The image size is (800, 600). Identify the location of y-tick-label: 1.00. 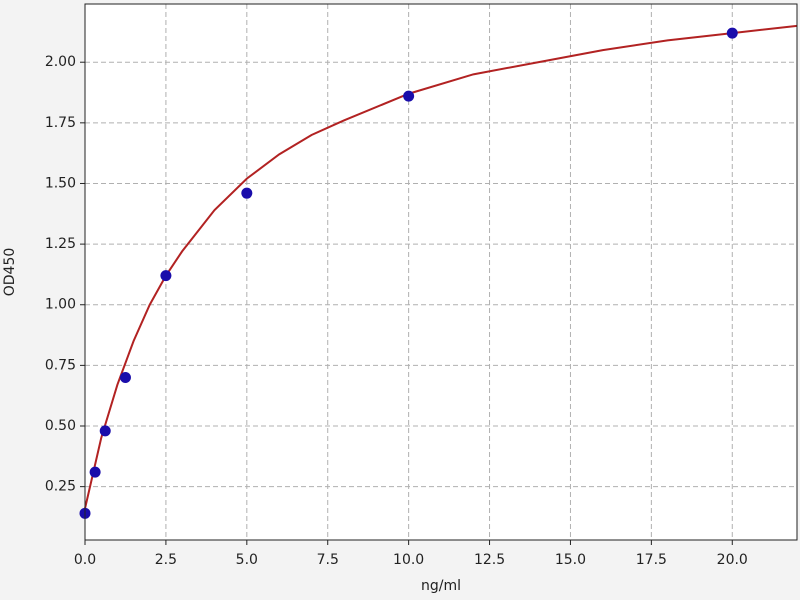
(60, 305).